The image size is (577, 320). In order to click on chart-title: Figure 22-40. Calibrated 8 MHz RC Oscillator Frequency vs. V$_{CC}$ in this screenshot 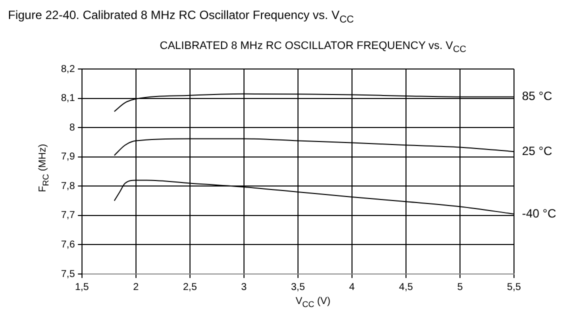, I will do `click(181, 18)`.